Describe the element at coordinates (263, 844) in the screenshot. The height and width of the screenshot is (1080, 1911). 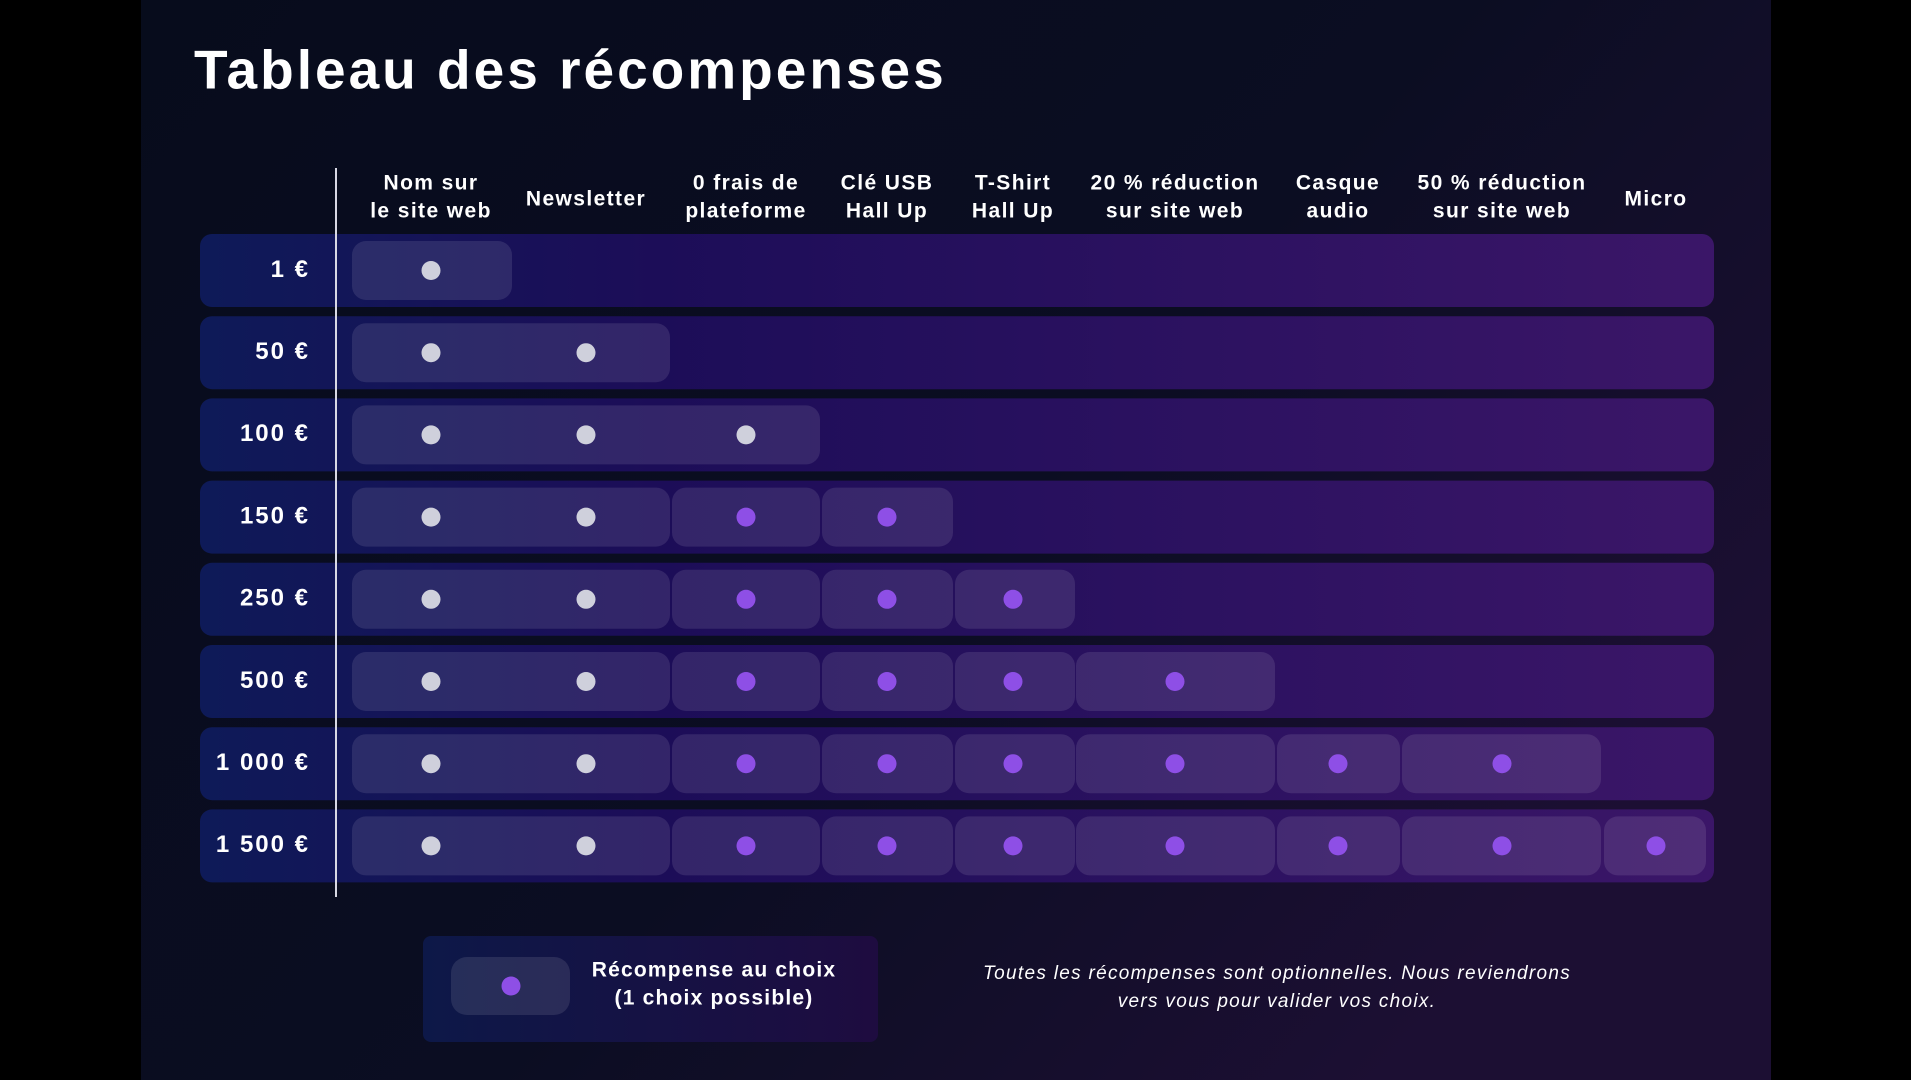
I see `tier-label: 1 500 €` at that location.